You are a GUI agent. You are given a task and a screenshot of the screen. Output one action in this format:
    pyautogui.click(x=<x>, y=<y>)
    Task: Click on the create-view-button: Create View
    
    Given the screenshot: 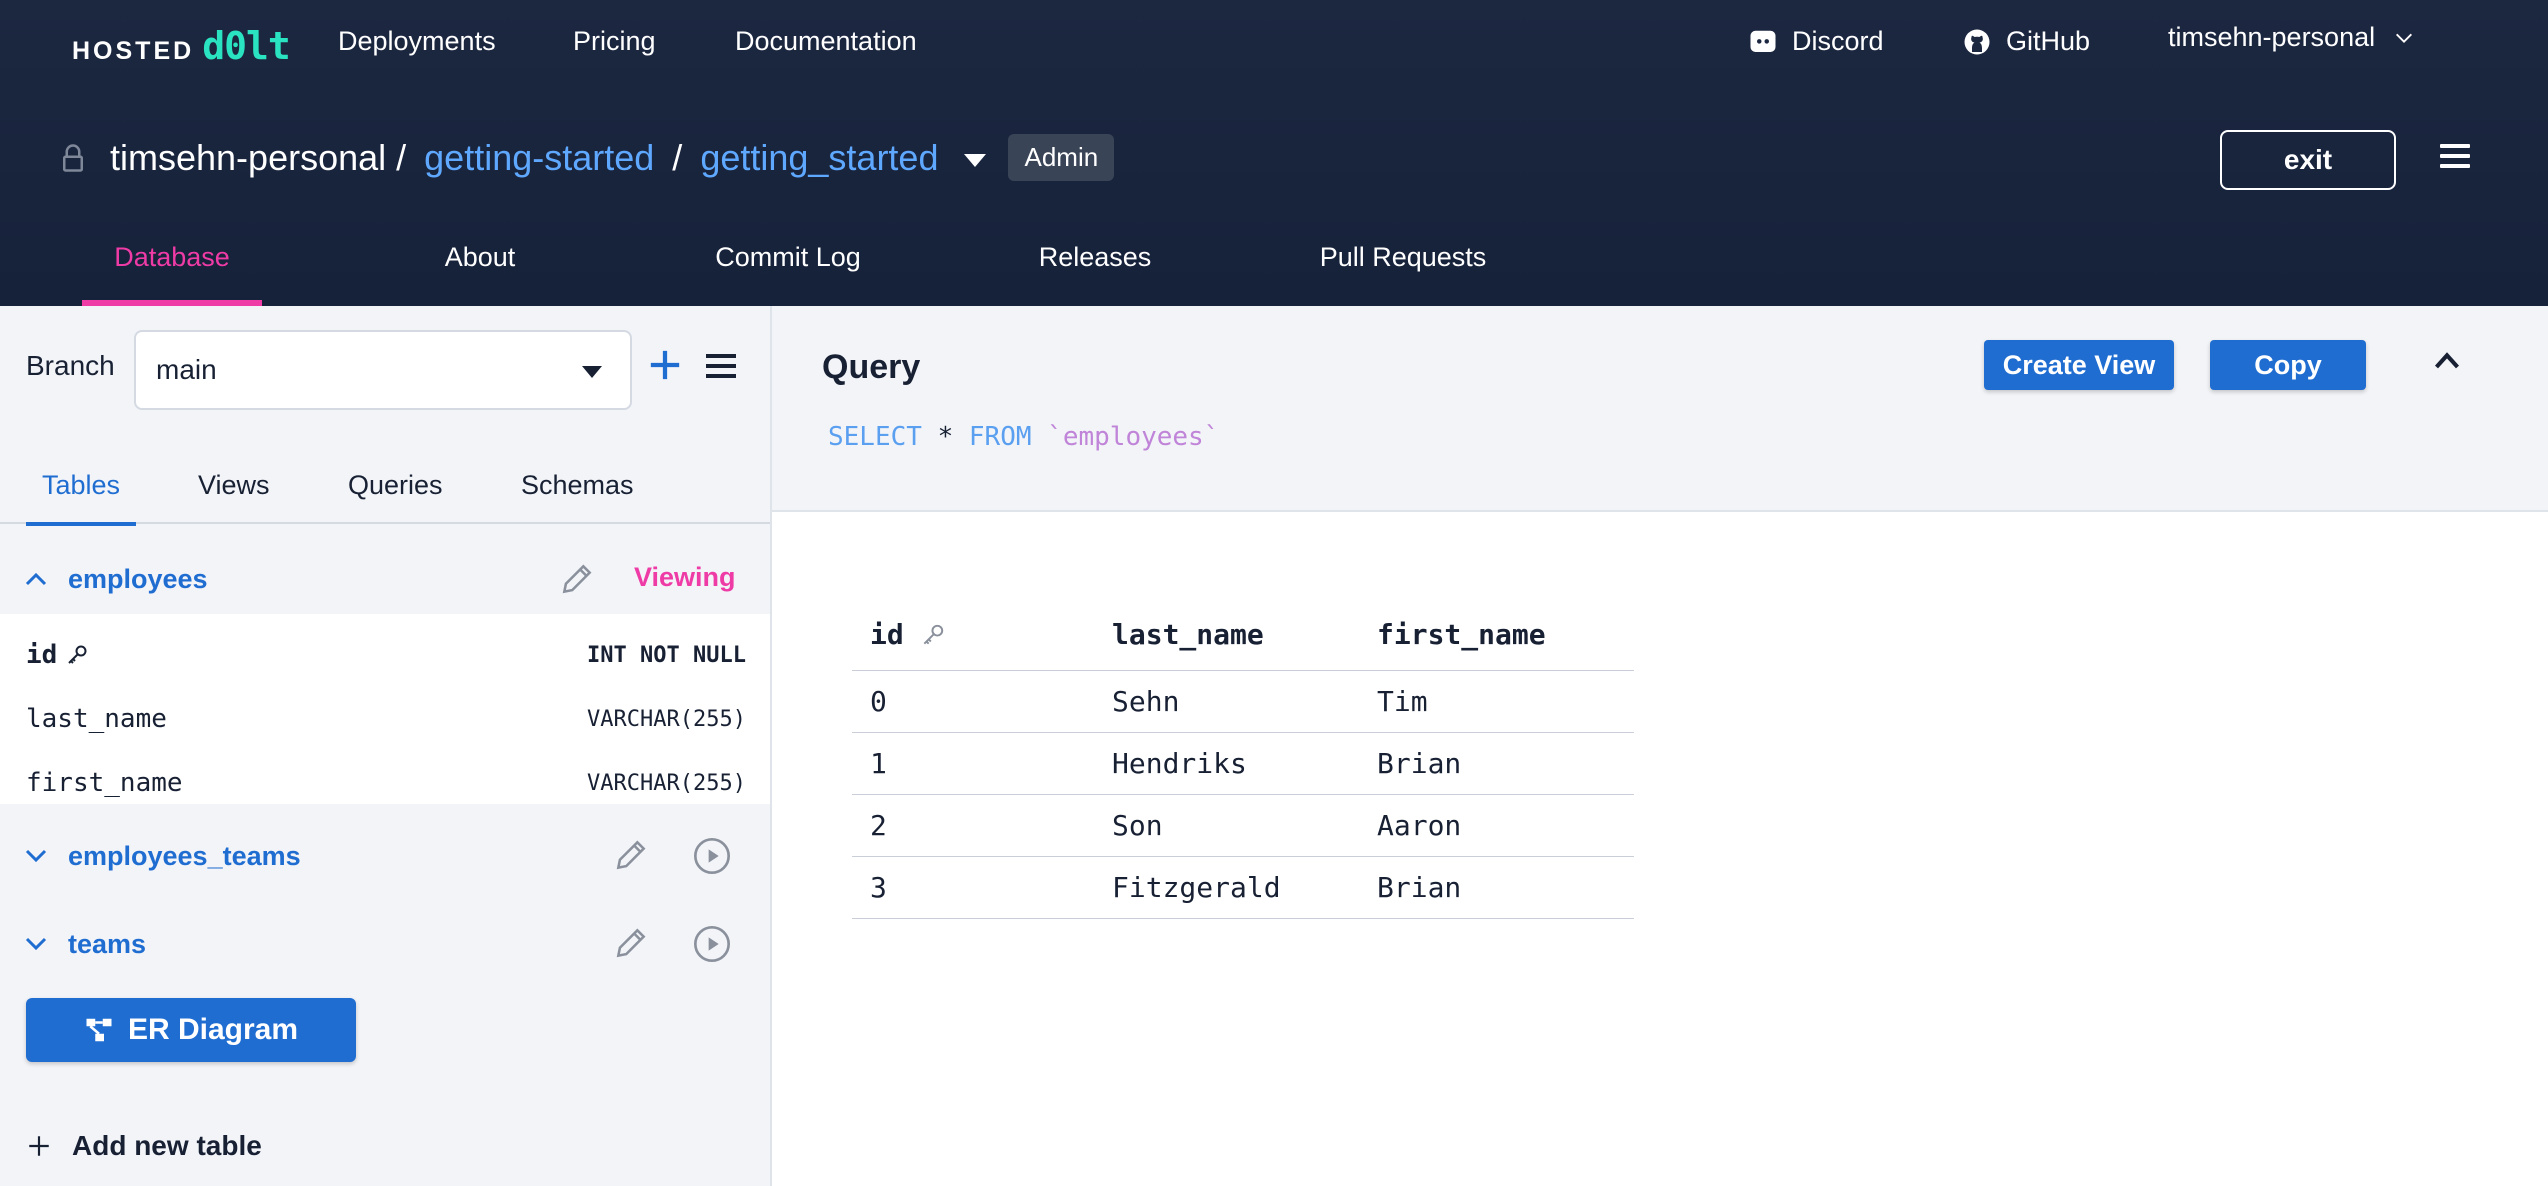 What is the action you would take?
    pyautogui.click(x=2079, y=365)
    